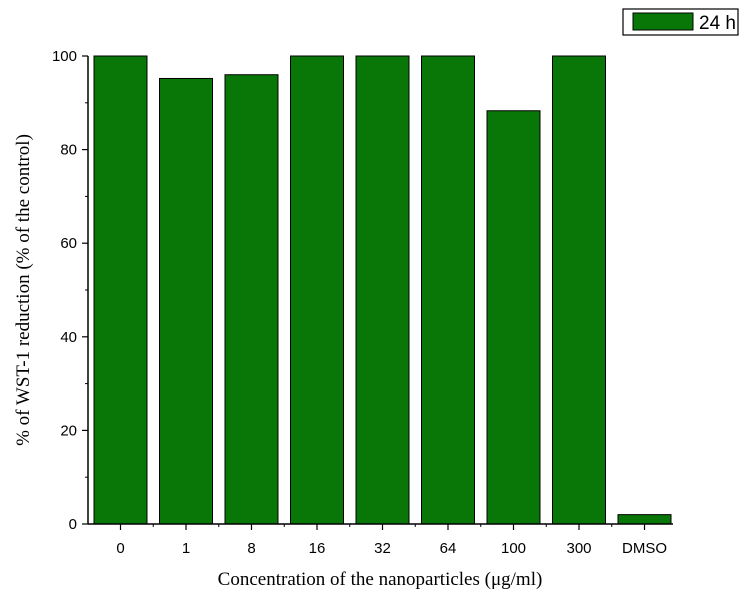 The height and width of the screenshot is (601, 748). Describe the element at coordinates (391, 540) in the screenshot. I see `x-ticks-group: 0 1 8 16 32 64 100 300 DMSO` at that location.